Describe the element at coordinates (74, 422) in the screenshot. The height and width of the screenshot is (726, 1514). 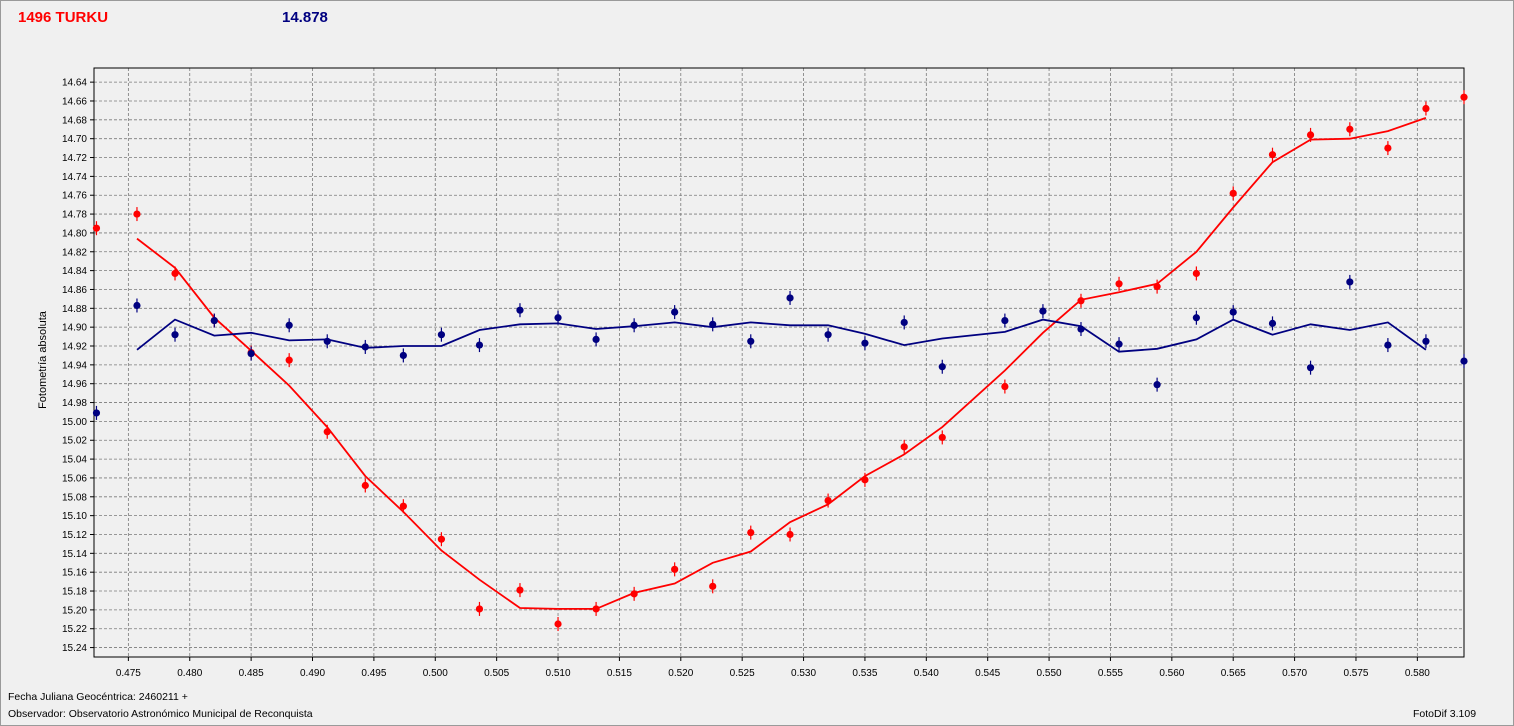
I see `y-tick-label: 15.00` at that location.